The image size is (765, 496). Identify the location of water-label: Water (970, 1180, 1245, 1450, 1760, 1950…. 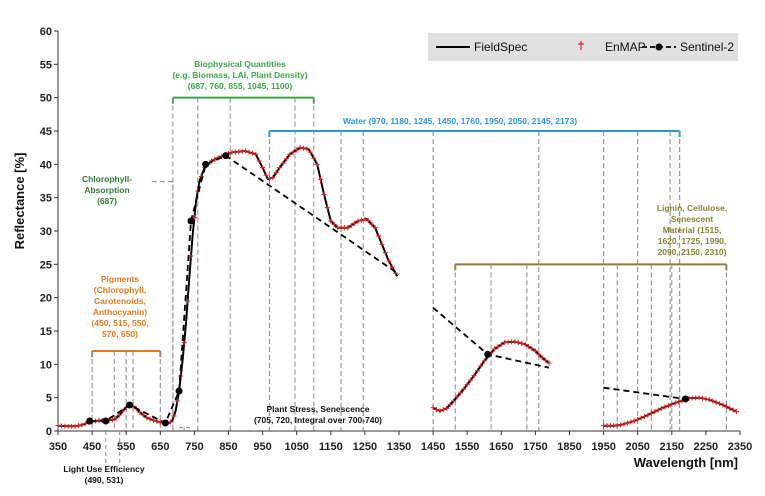
(460, 121).